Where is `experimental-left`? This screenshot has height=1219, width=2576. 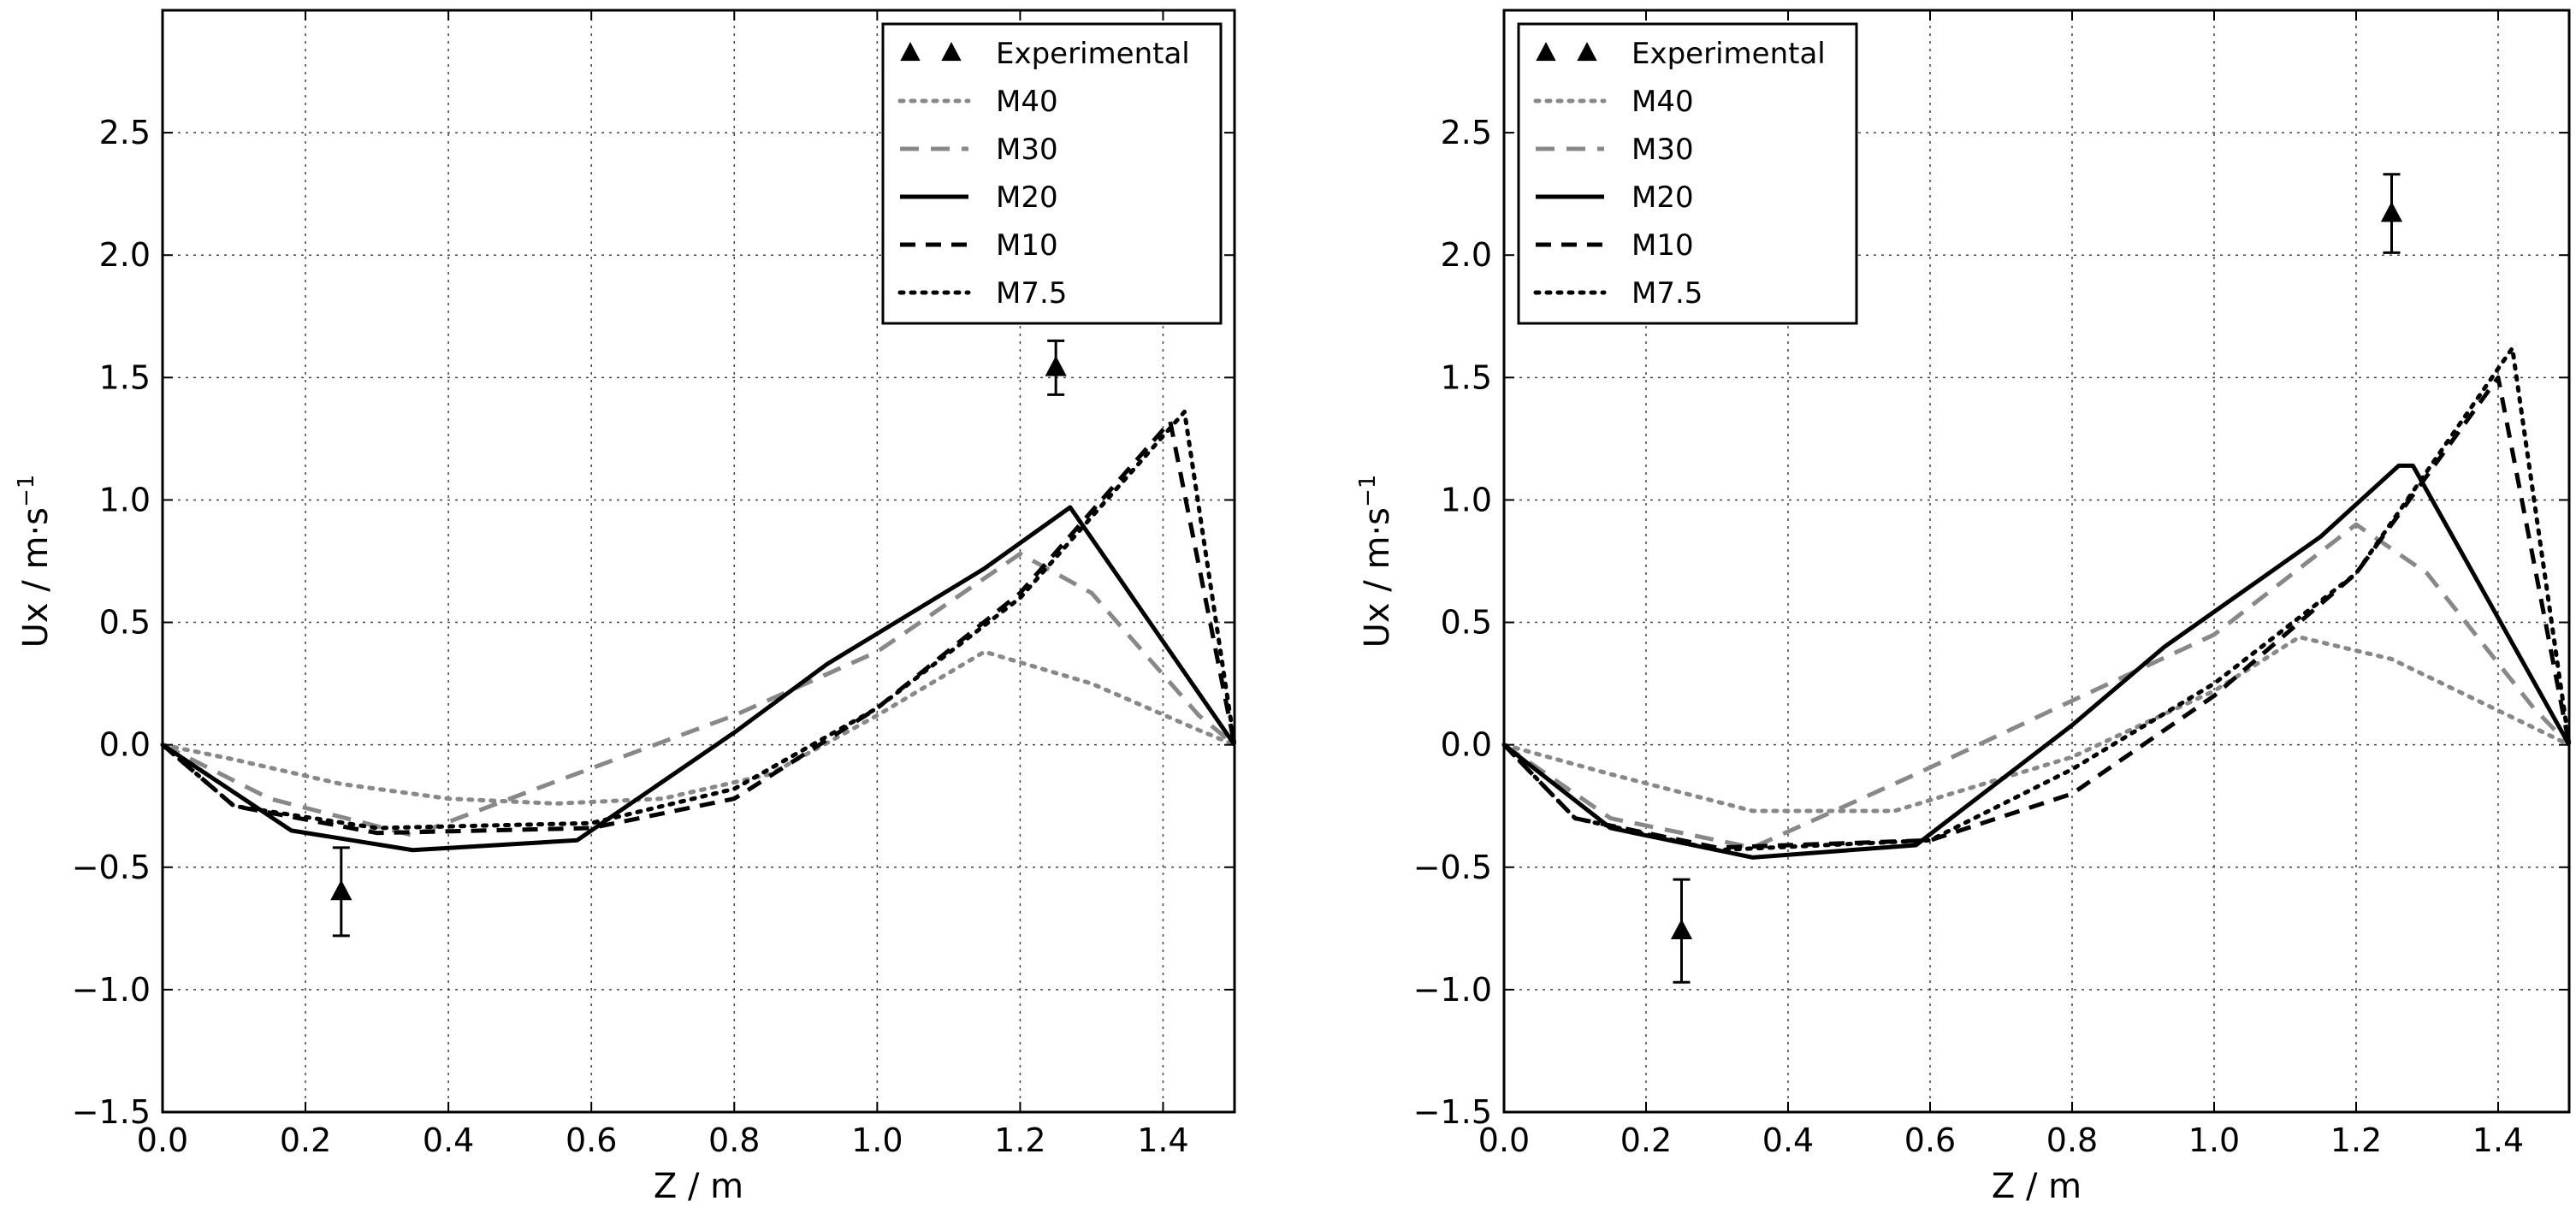
experimental-left is located at coordinates (699, 638).